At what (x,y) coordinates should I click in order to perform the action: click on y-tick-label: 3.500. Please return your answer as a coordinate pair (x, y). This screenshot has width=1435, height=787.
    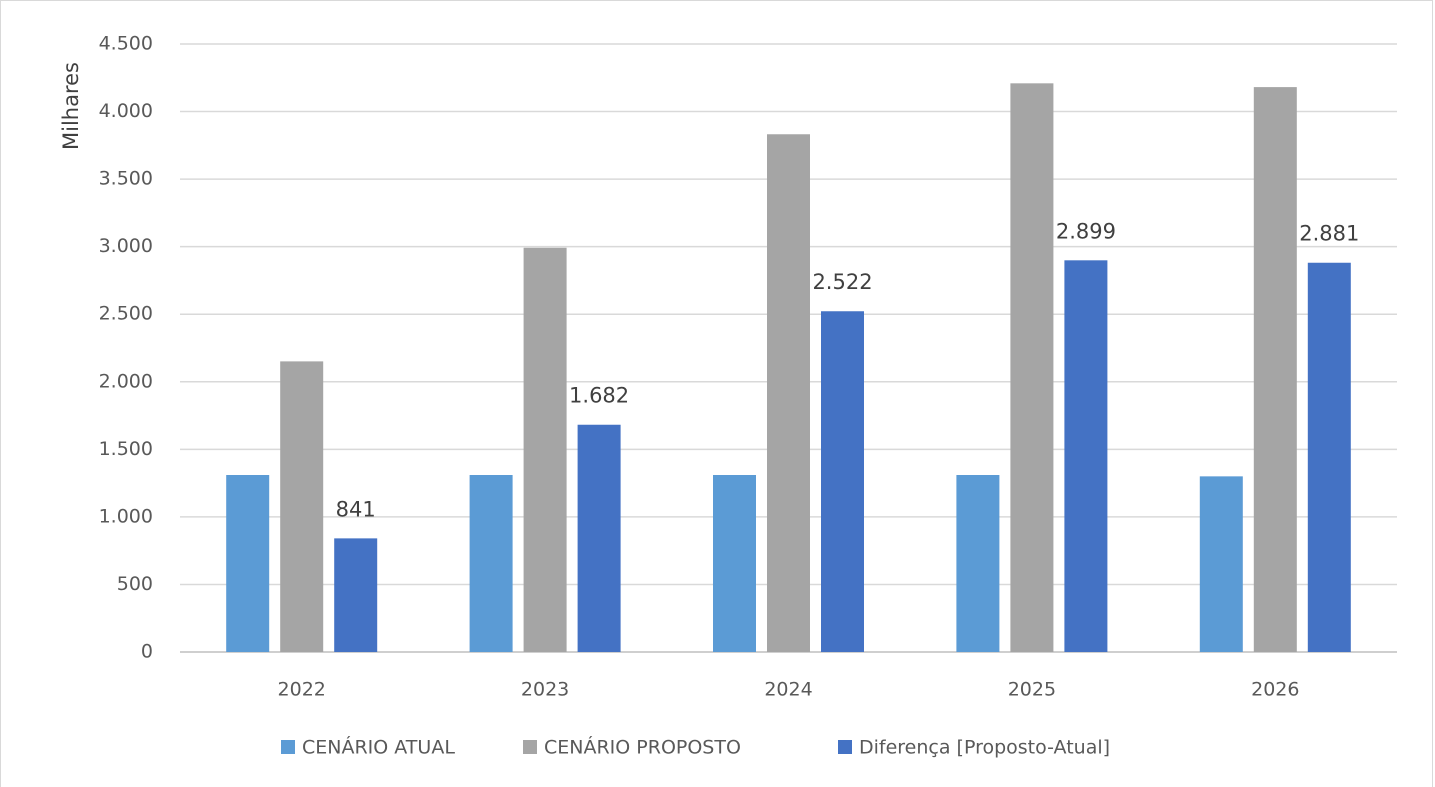
    Looking at the image, I should click on (126, 179).